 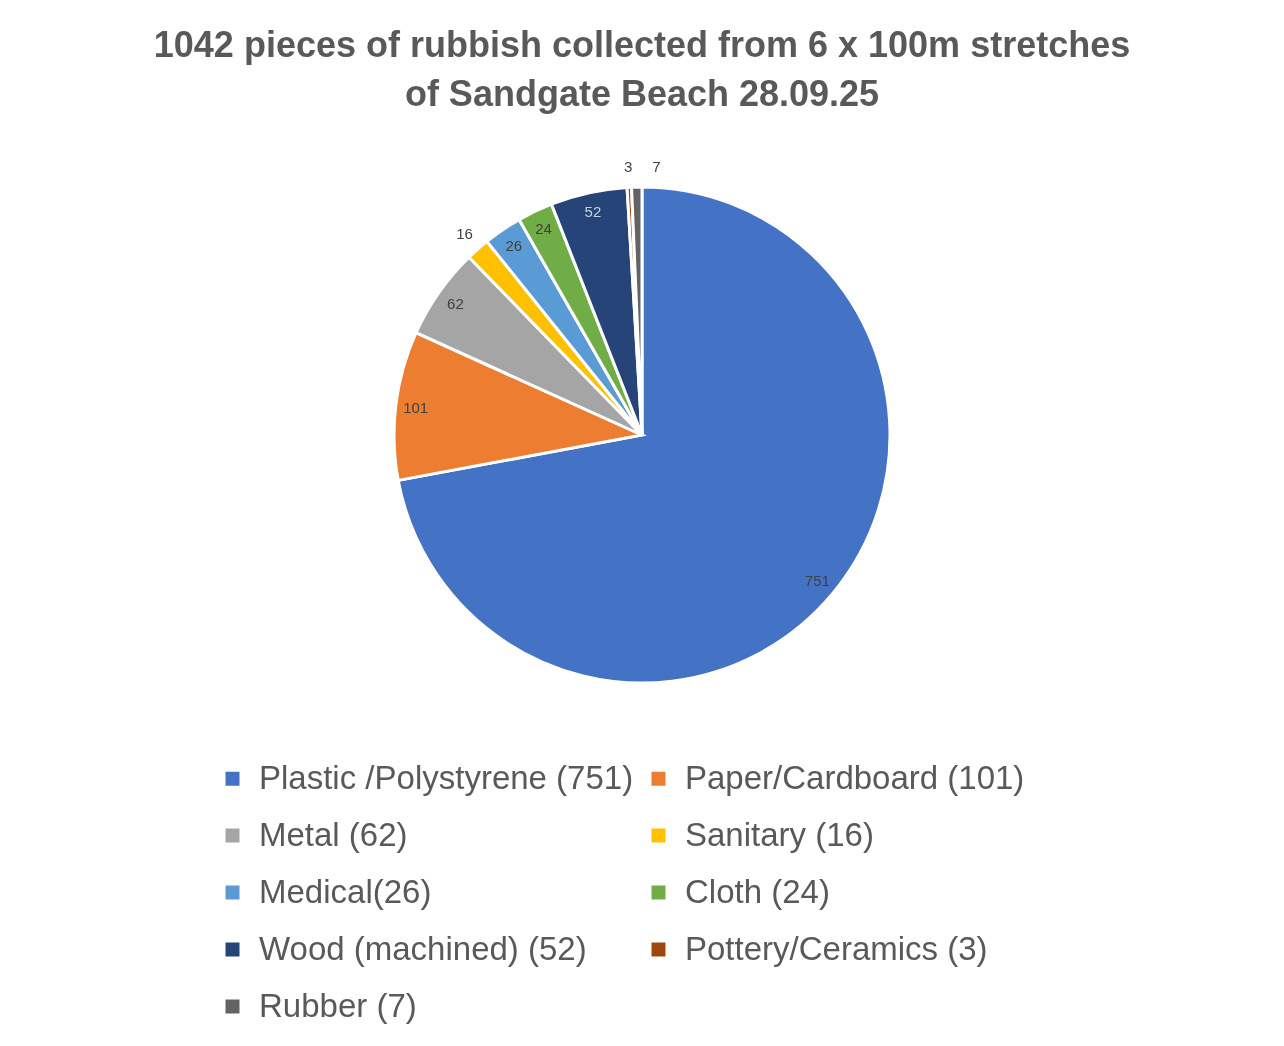 What do you see at coordinates (464, 234) in the screenshot?
I see `data-label: 16` at bounding box center [464, 234].